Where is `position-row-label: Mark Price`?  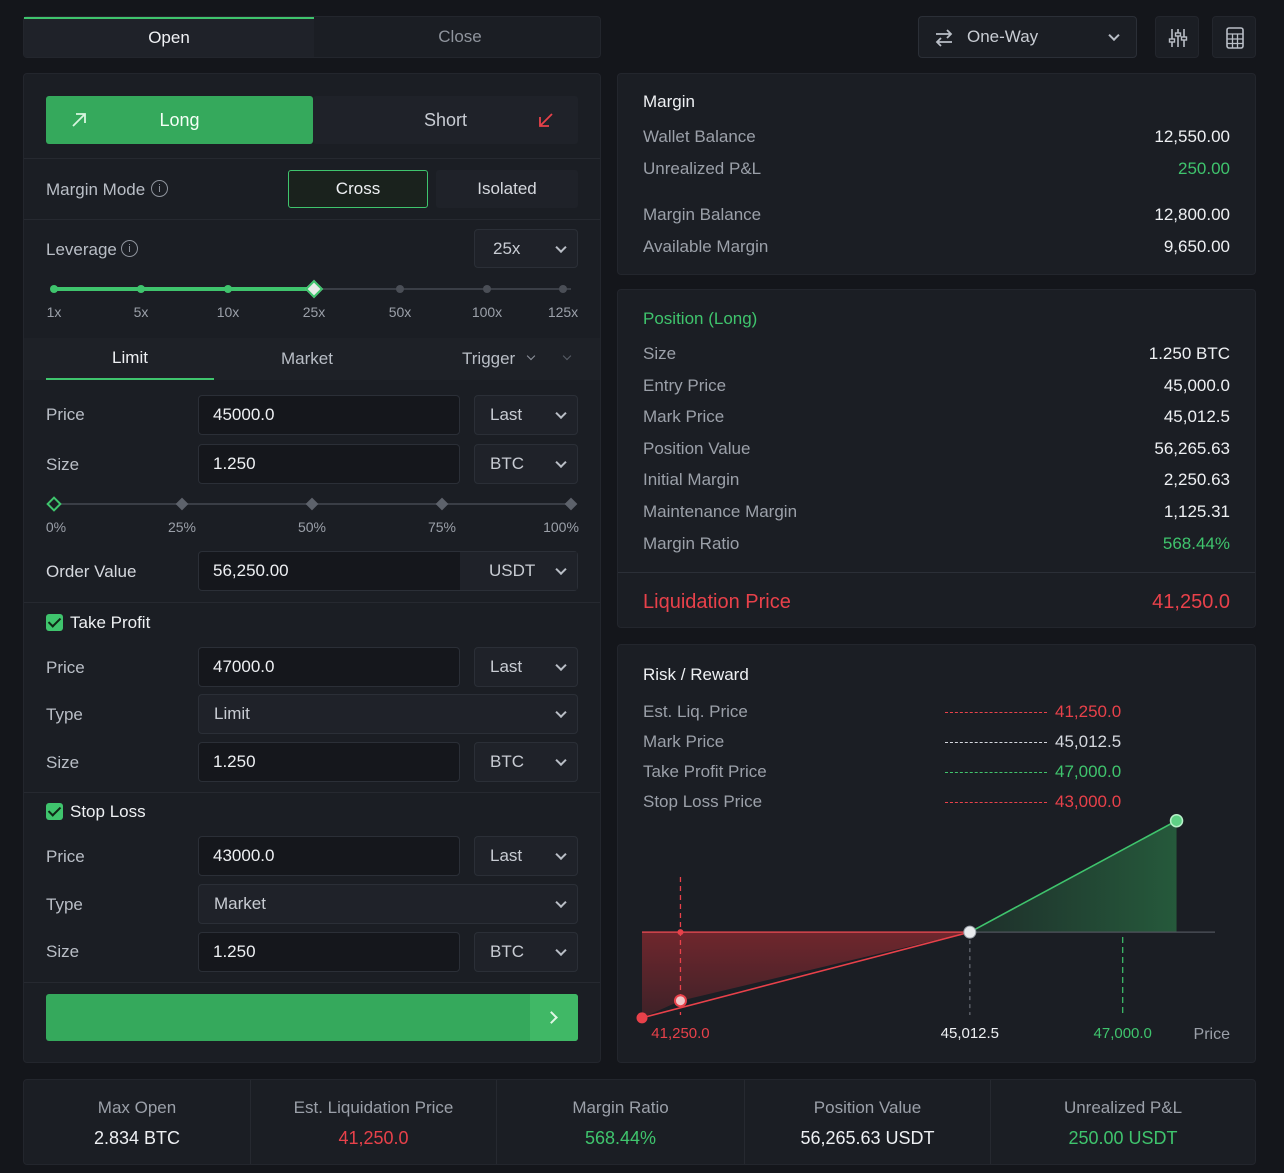 position-row-label: Mark Price is located at coordinates (684, 417).